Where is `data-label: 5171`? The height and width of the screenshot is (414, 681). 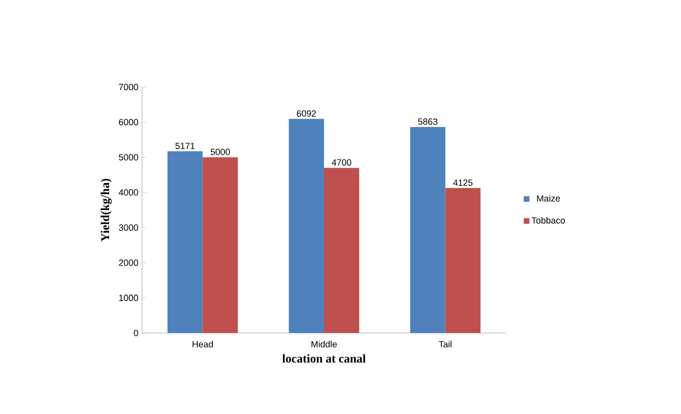
data-label: 5171 is located at coordinates (185, 146).